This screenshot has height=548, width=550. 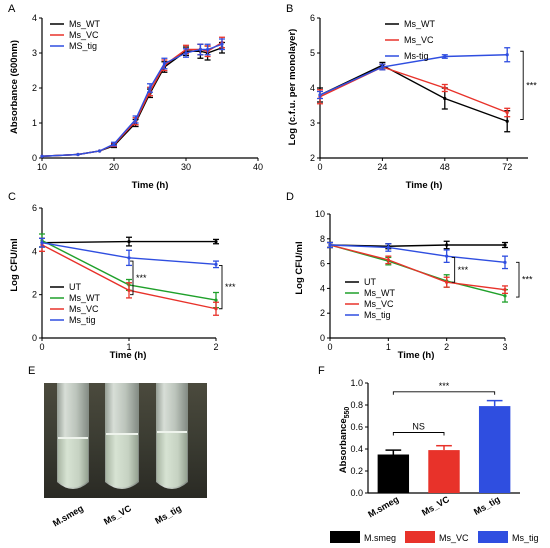 I want to click on panel-c-y-tick-label: 2, so click(x=34, y=295).